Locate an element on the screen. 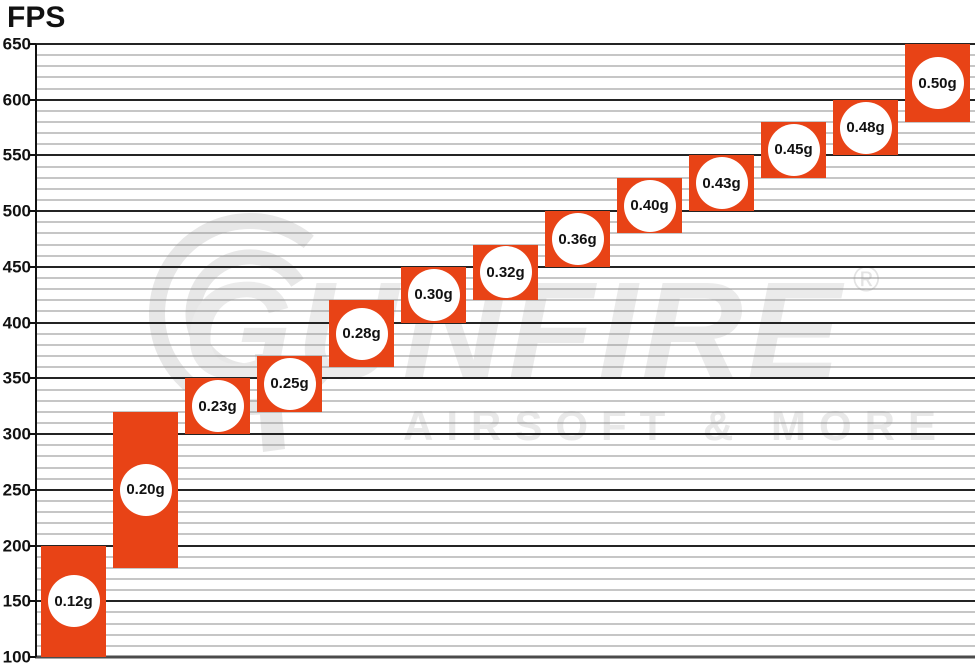 The height and width of the screenshot is (666, 975). range-bar-0.32g: 0.32g is located at coordinates (505, 272).